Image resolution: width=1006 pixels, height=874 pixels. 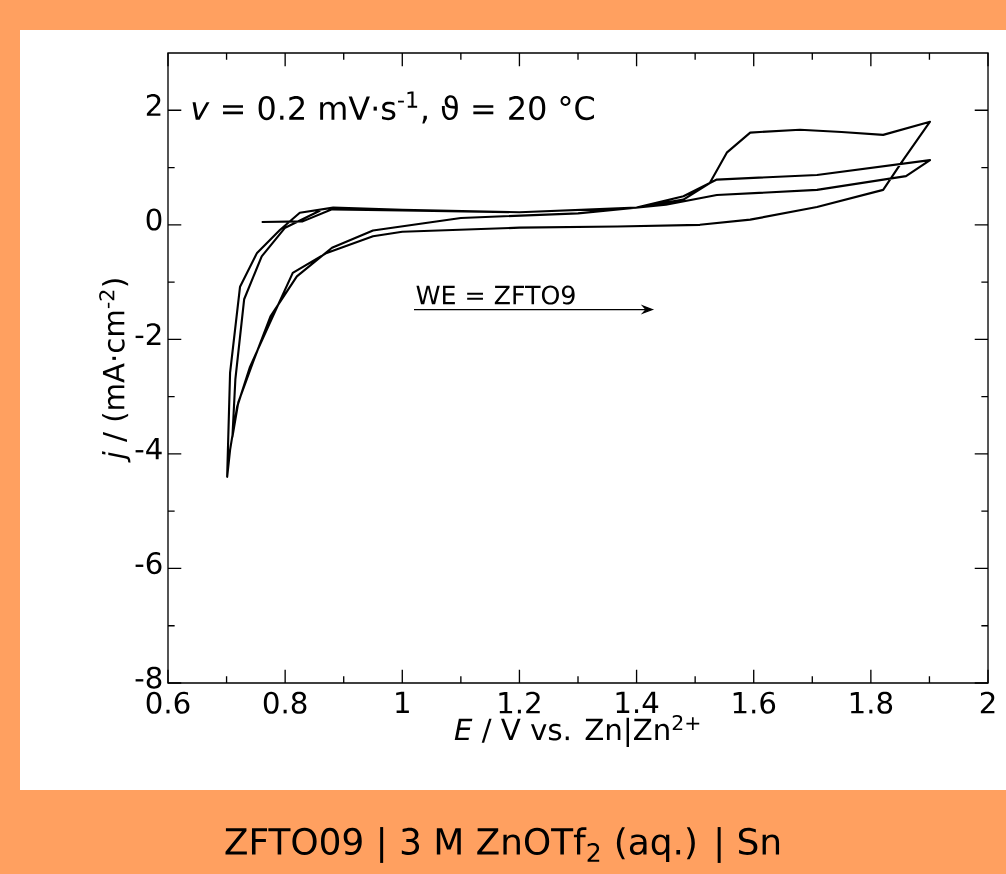 I want to click on y-axis-title: j / (mA·cm$^{-2}$), so click(x=115, y=371).